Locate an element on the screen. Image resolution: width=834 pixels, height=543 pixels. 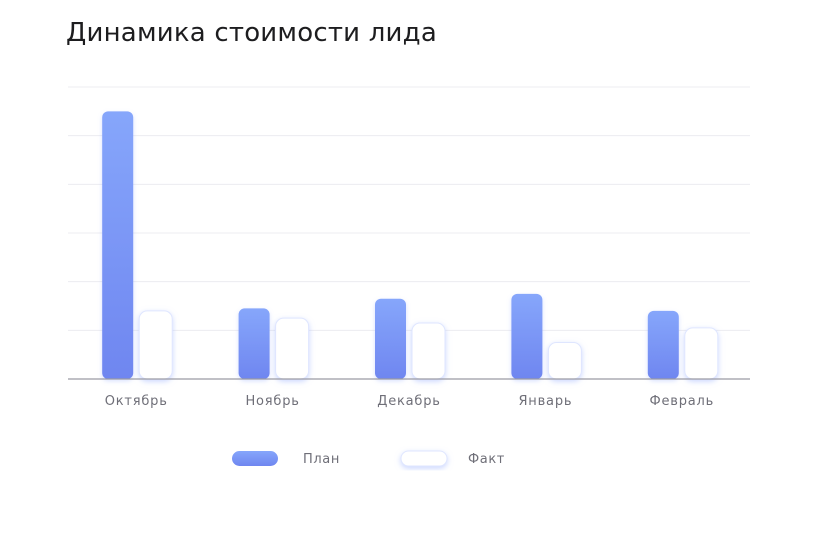
x-tick-label: Декабрь is located at coordinates (409, 401).